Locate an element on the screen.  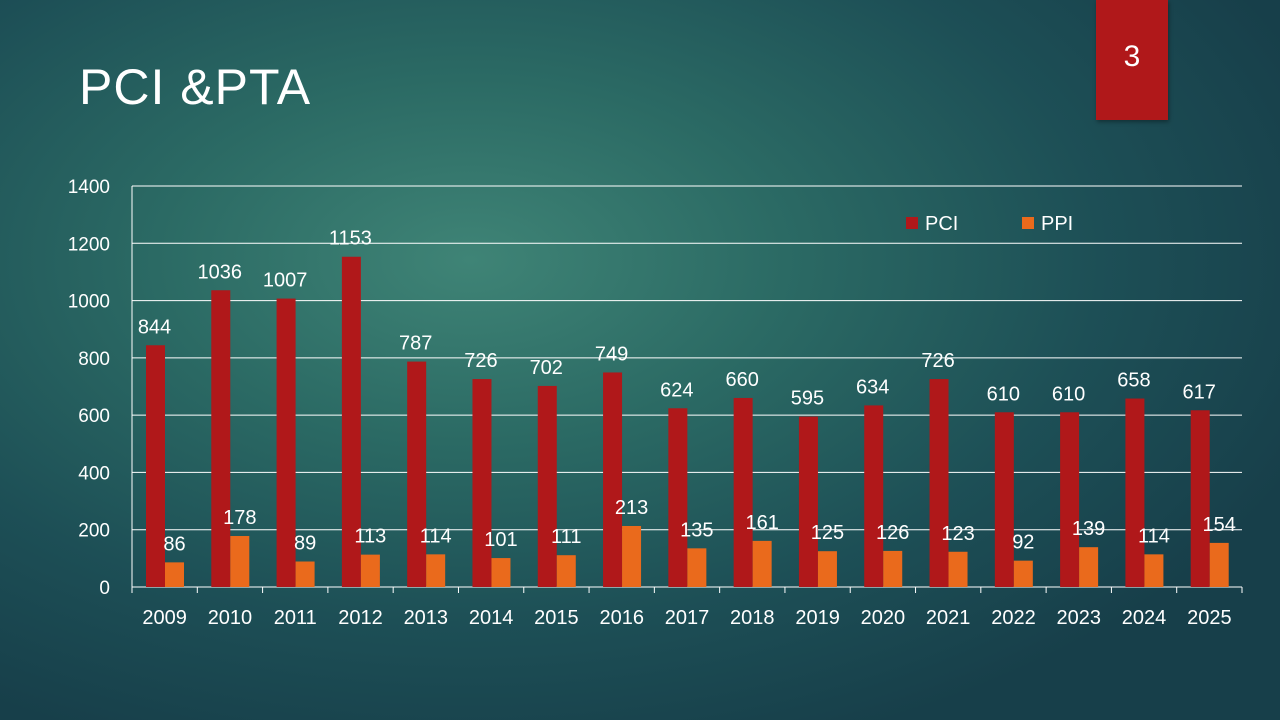
y-tick-label: 1000 is located at coordinates (89, 302).